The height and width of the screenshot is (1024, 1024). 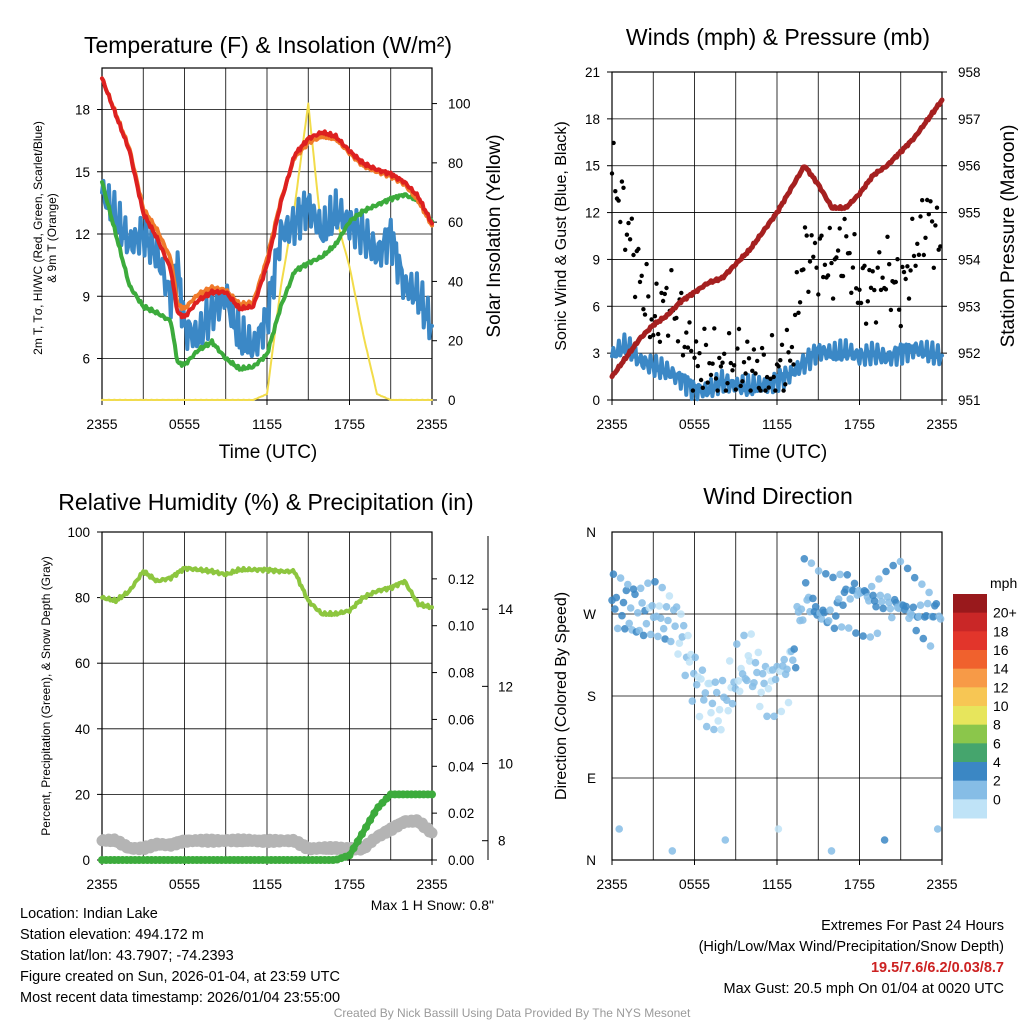 I want to click on temperature-y2label: Solar Insolation (Yellow), so click(x=494, y=235).